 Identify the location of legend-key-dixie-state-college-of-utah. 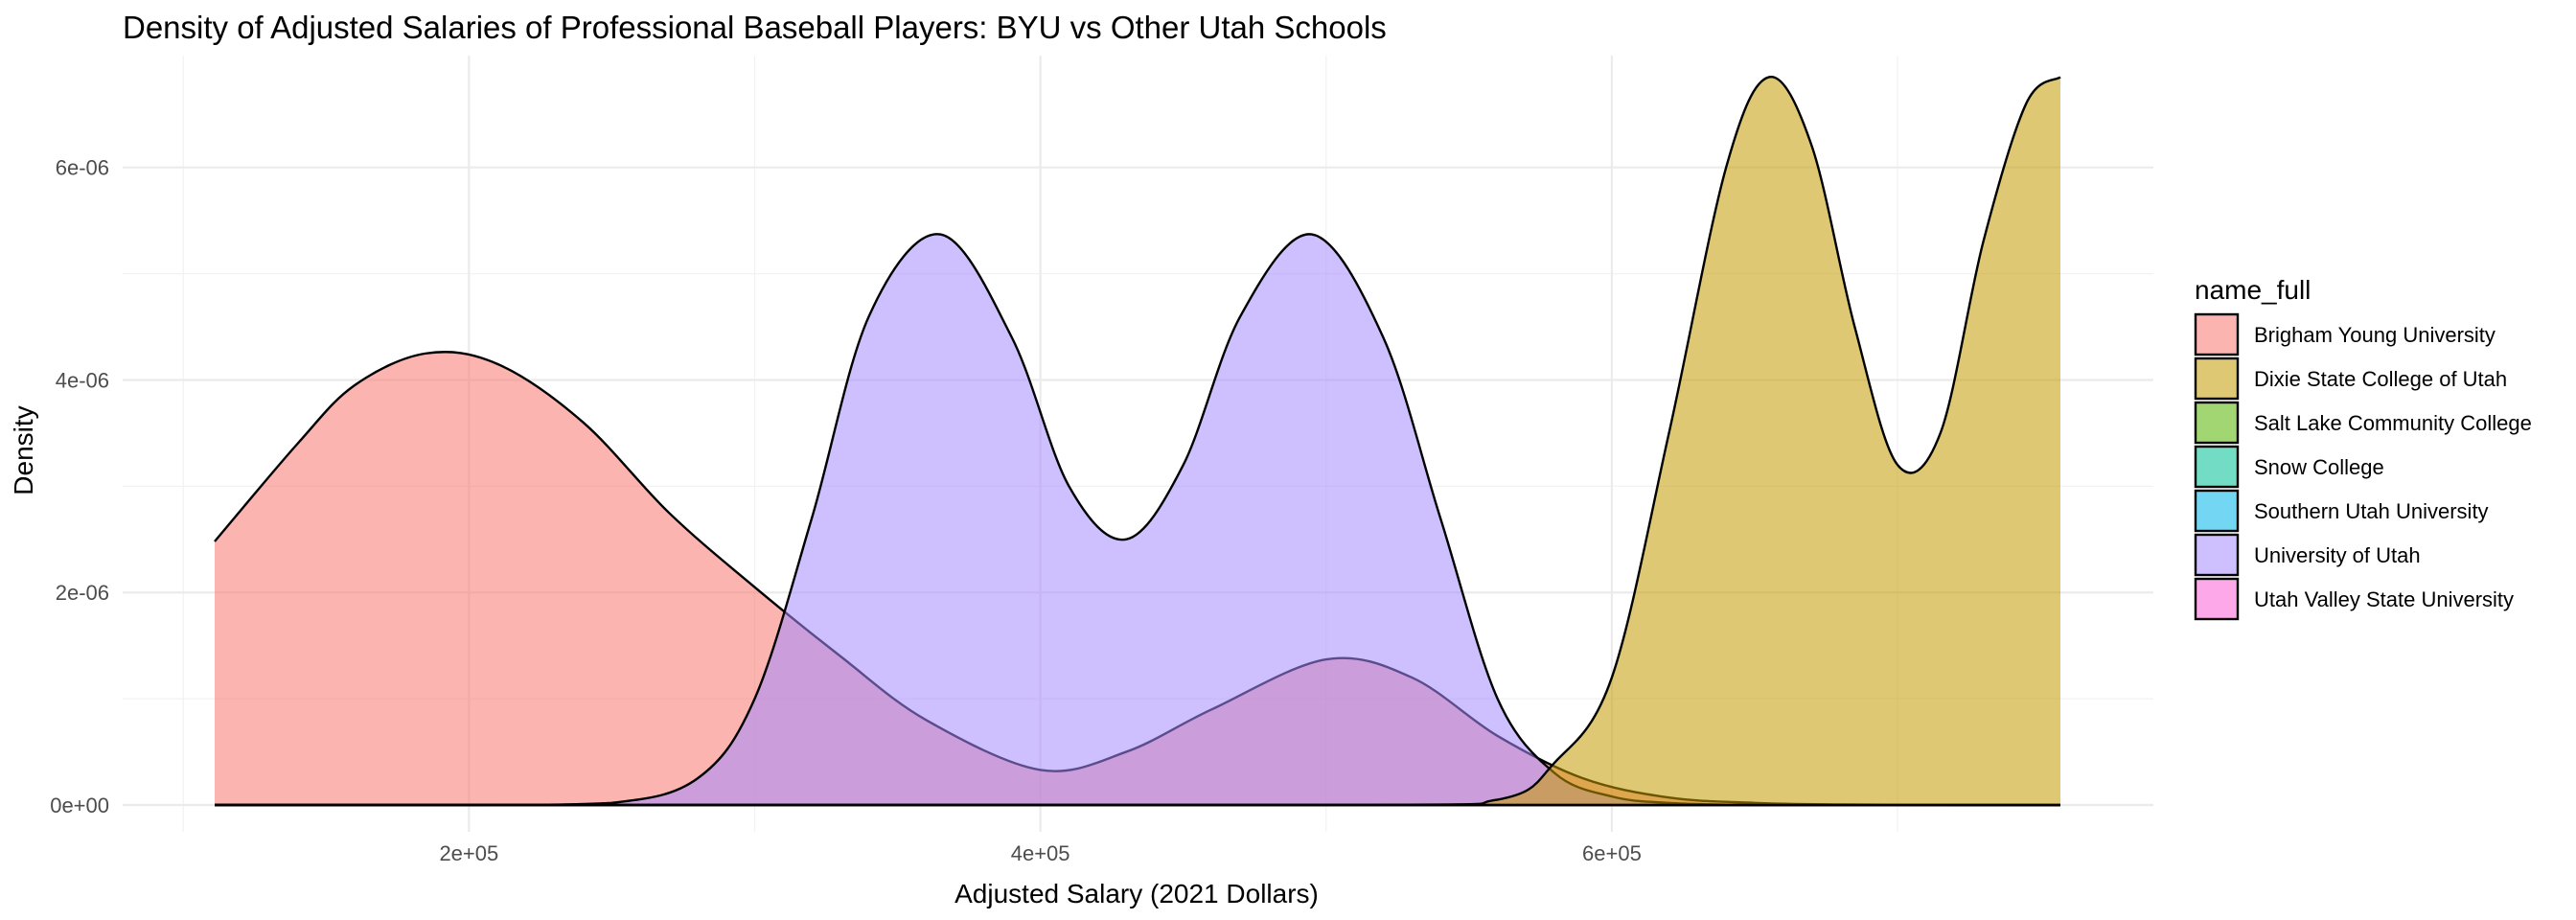
(2217, 378).